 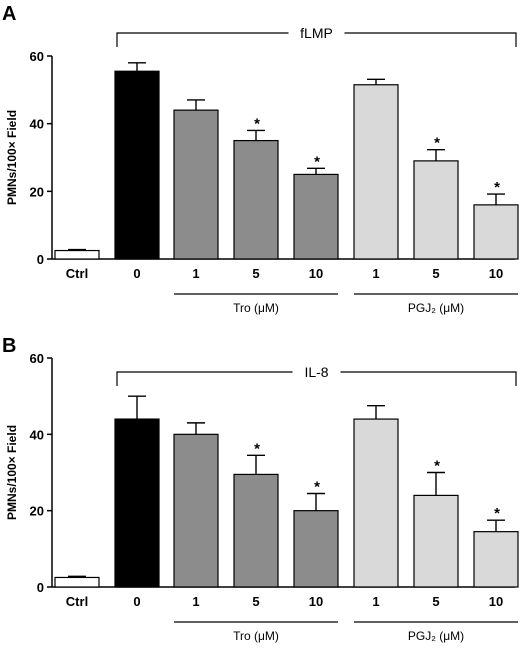 I want to click on stimulus-title: IL-8, so click(x=316, y=372).